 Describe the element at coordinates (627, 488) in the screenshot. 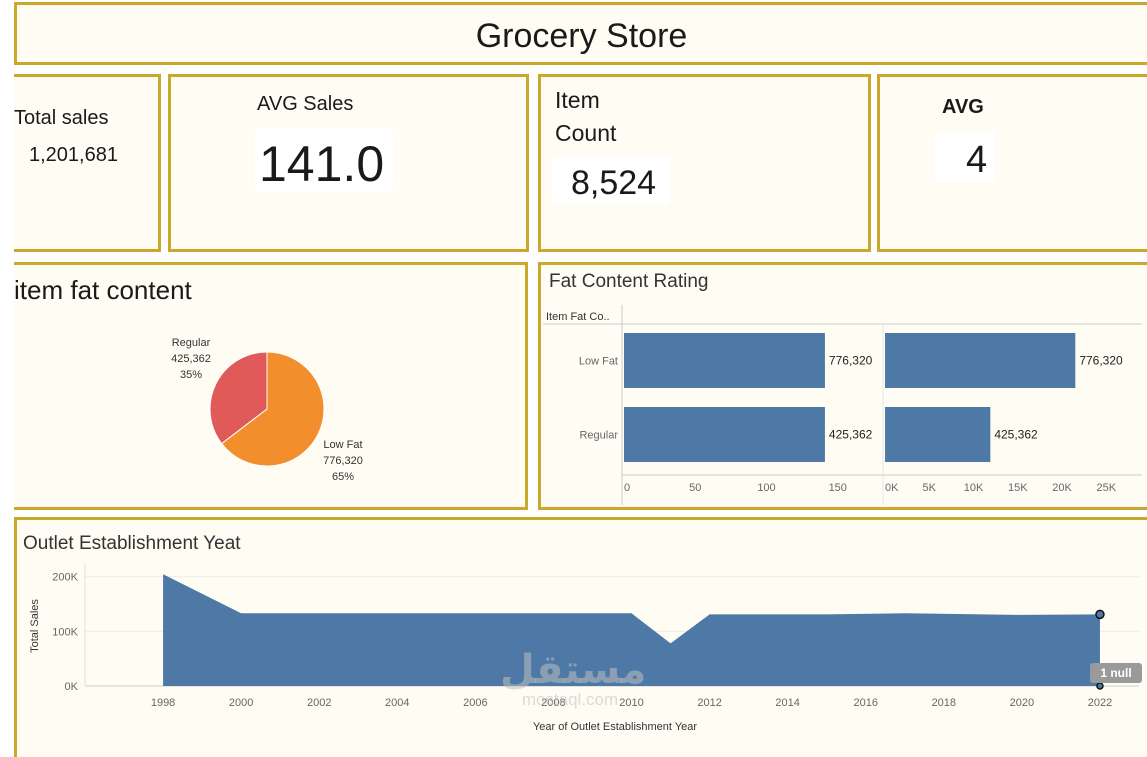

I see `bar-x-tick-avg-0: 0` at that location.